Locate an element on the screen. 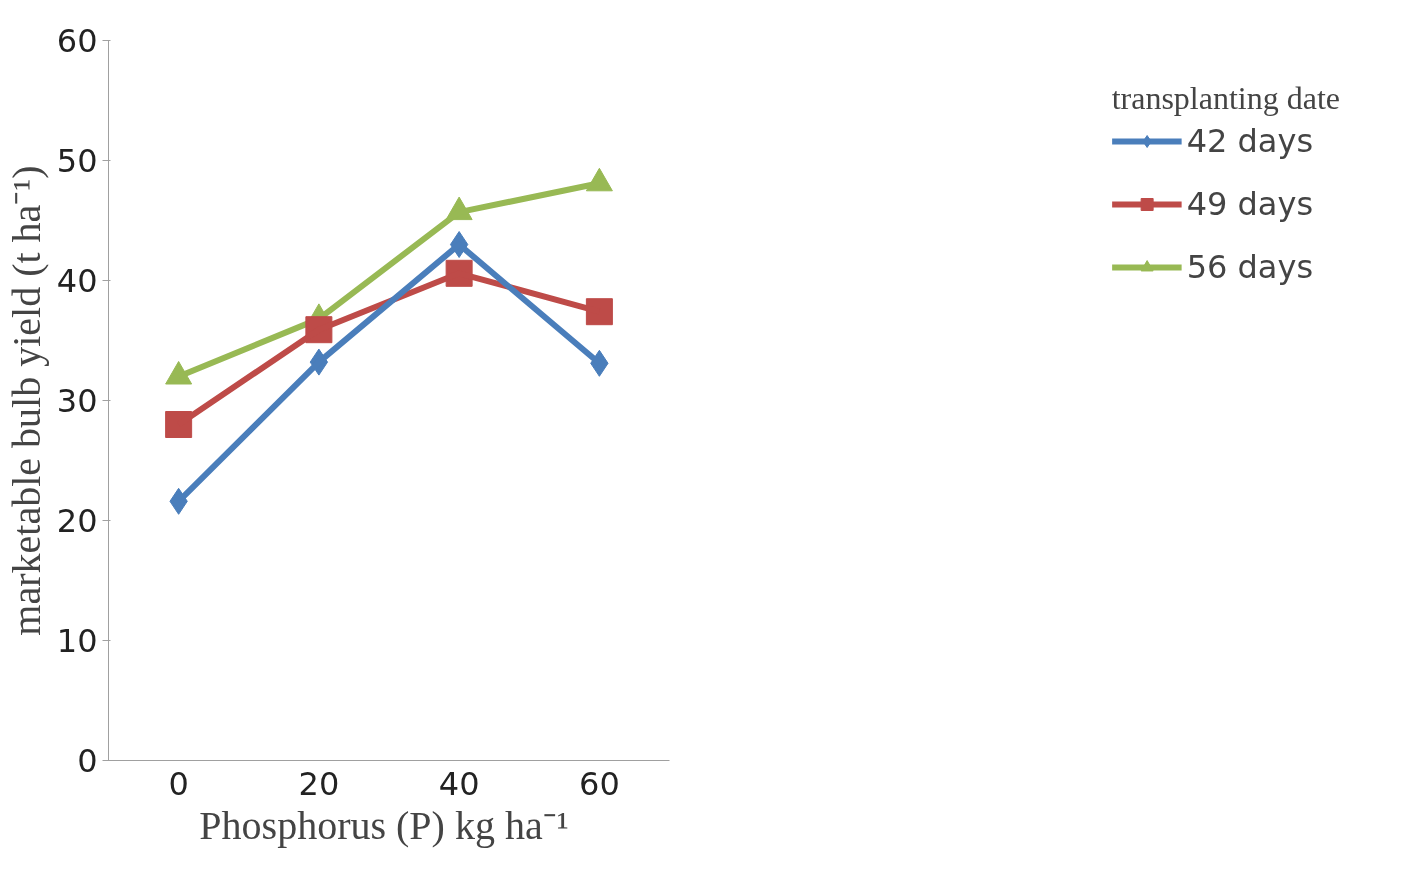  y-tick-label: 60 is located at coordinates (77, 41).